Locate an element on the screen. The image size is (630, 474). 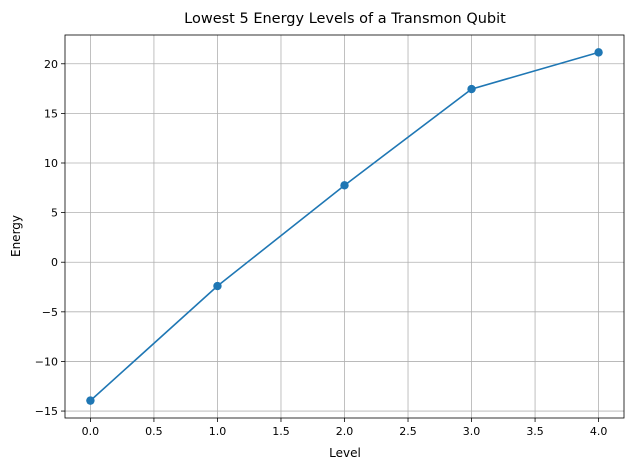
x-tick-label: 0.0 is located at coordinates (91, 431).